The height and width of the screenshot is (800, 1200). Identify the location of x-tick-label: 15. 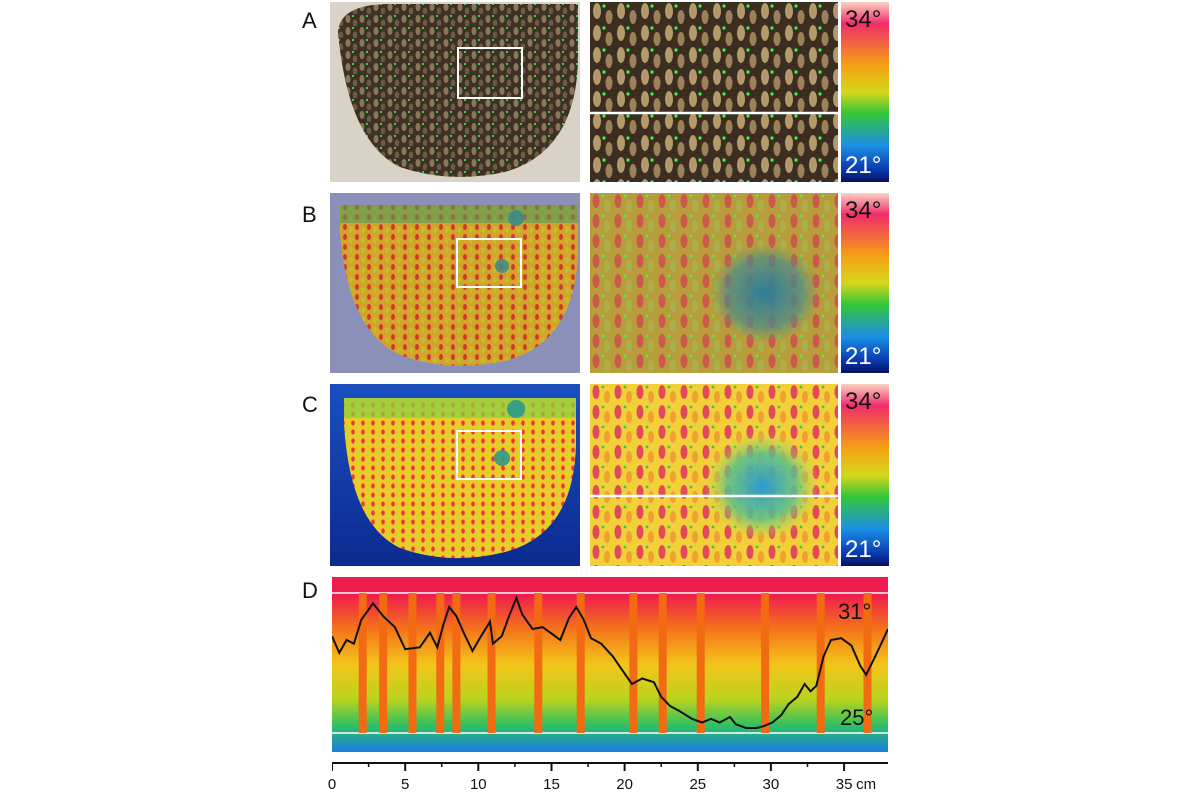
(551, 784).